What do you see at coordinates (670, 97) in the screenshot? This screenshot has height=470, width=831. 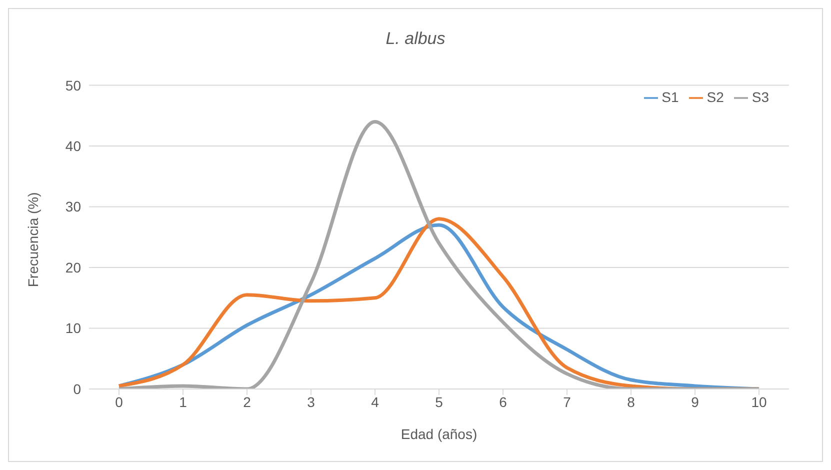 I see `legend-label: S1` at bounding box center [670, 97].